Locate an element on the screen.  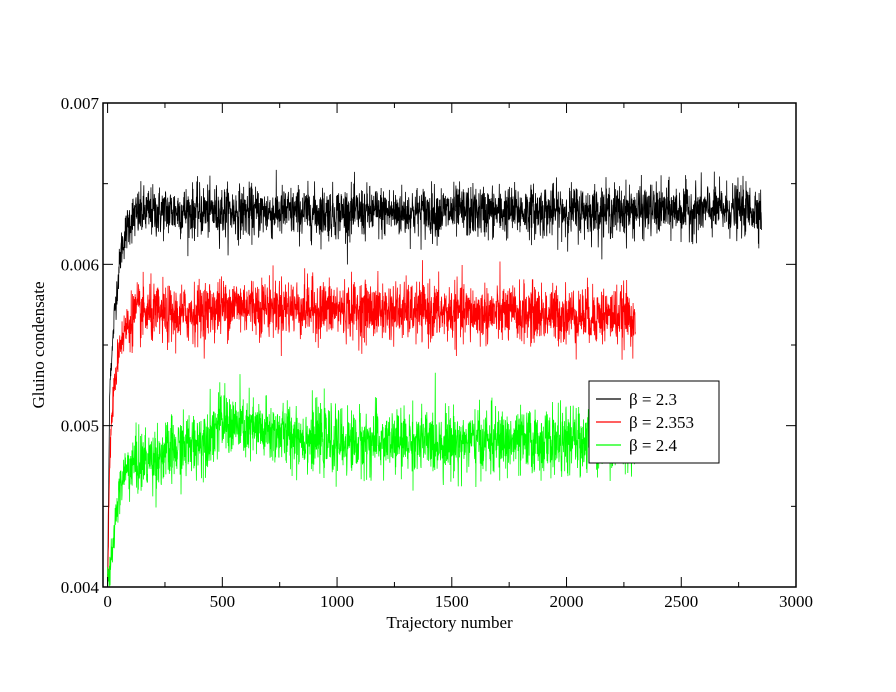
x-tick-label: 0 is located at coordinates (107, 601).